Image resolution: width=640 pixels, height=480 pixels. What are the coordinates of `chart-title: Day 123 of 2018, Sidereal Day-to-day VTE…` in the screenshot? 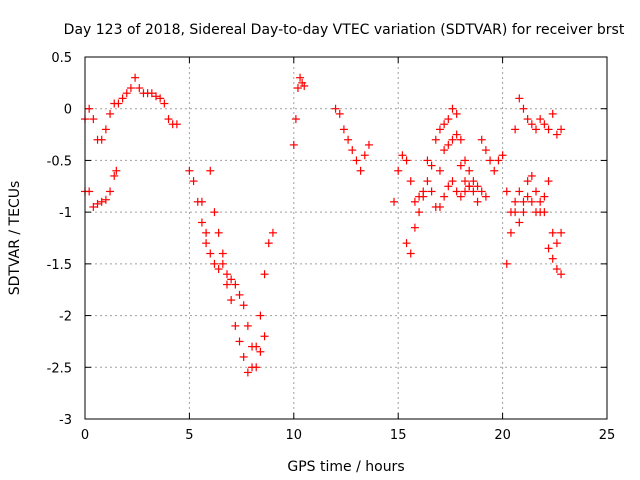 It's located at (344, 30).